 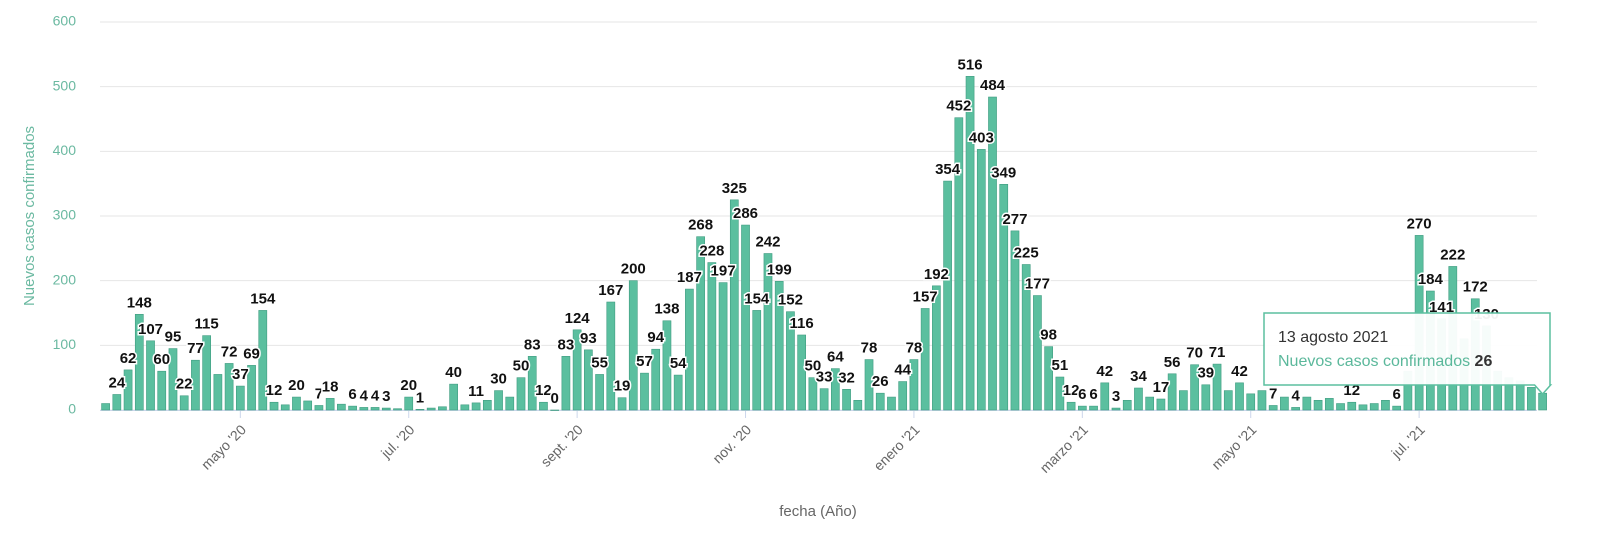 What do you see at coordinates (65, 279) in the screenshot?
I see `y-tick-label: 200` at bounding box center [65, 279].